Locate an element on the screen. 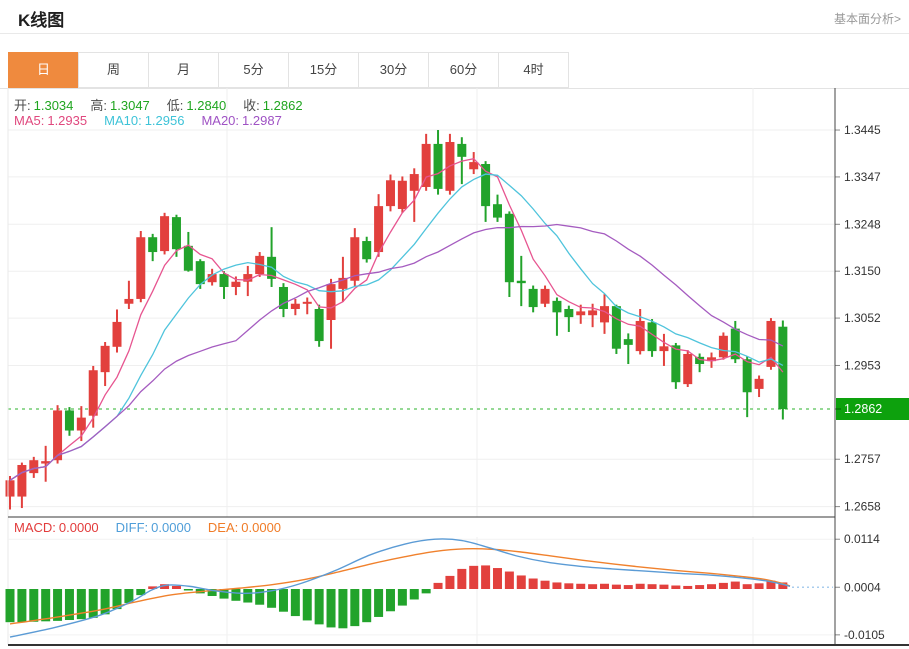 The image size is (909, 649). price-axis-label: 1.3248 is located at coordinates (862, 224).